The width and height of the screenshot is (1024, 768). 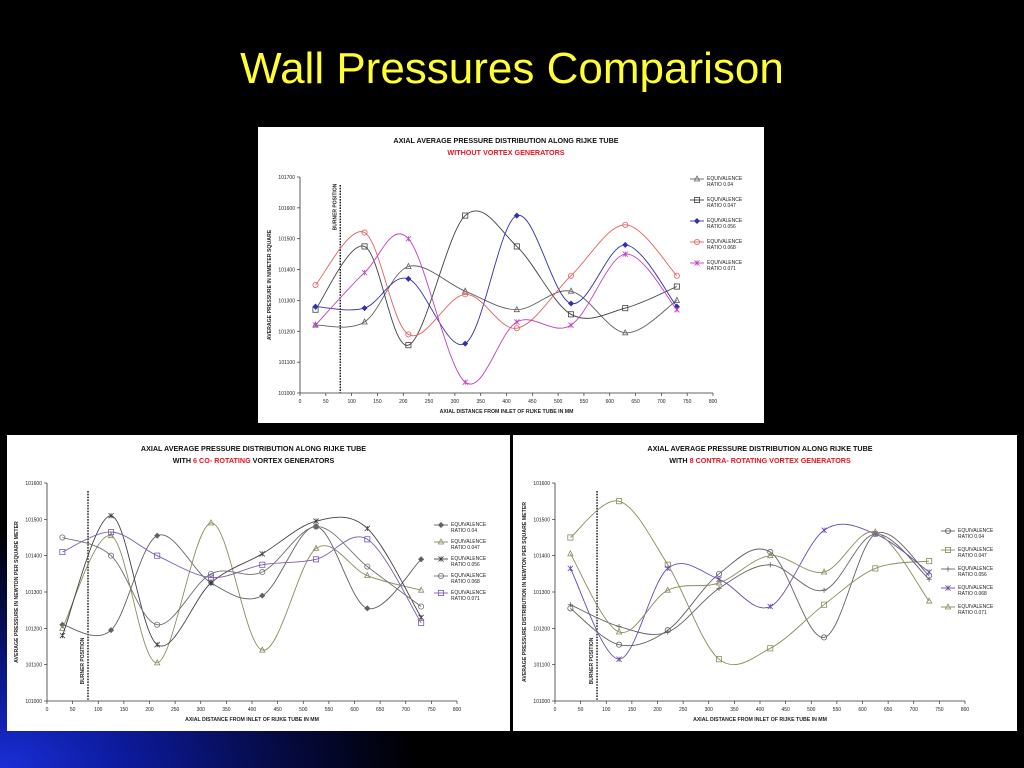 I want to click on slide-title: Wall Pressures Comparison, so click(x=512, y=68).